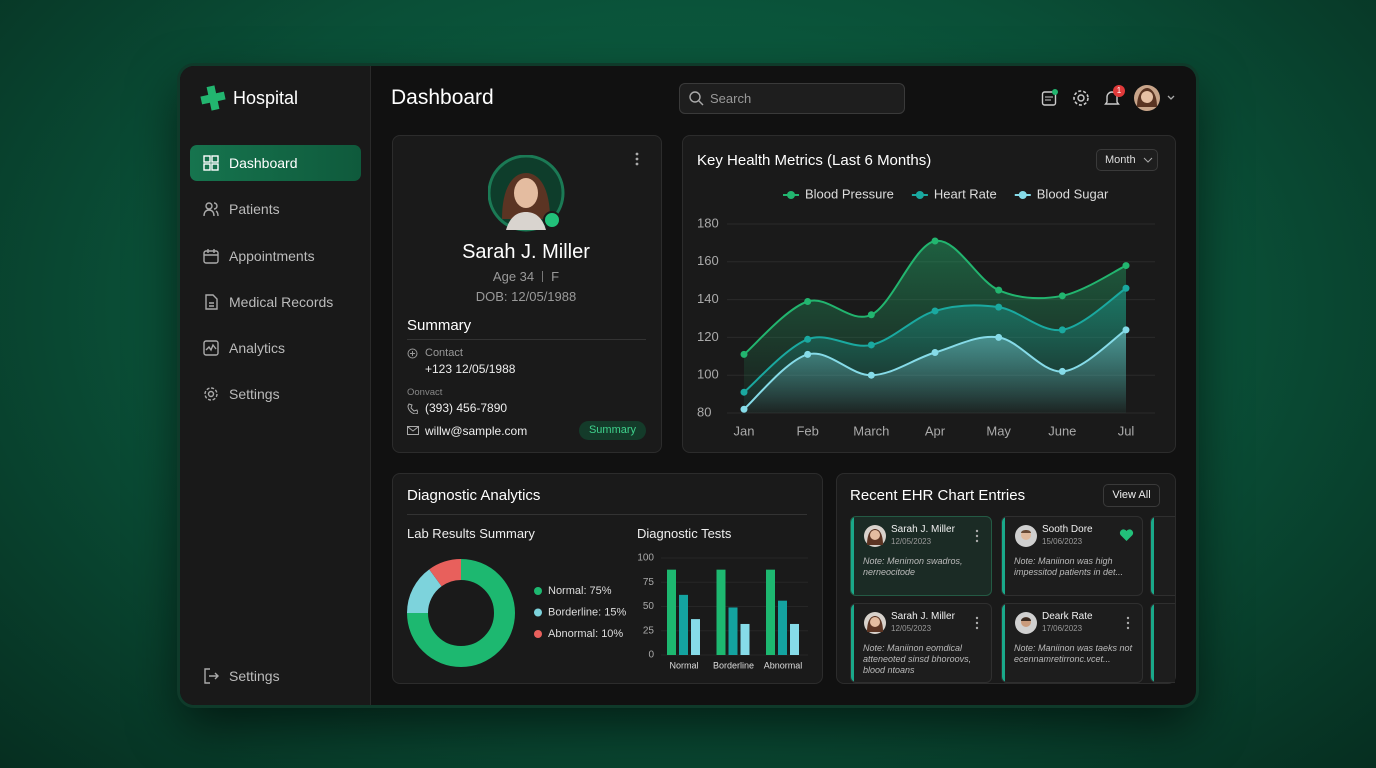 The height and width of the screenshot is (768, 1376). I want to click on entry-name: Sooth Dore, so click(1067, 529).